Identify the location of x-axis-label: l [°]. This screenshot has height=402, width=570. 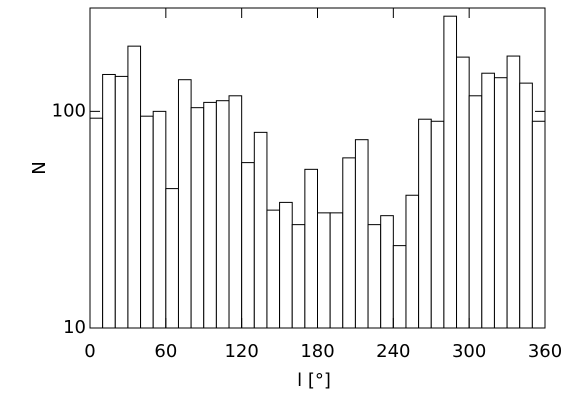
(314, 380).